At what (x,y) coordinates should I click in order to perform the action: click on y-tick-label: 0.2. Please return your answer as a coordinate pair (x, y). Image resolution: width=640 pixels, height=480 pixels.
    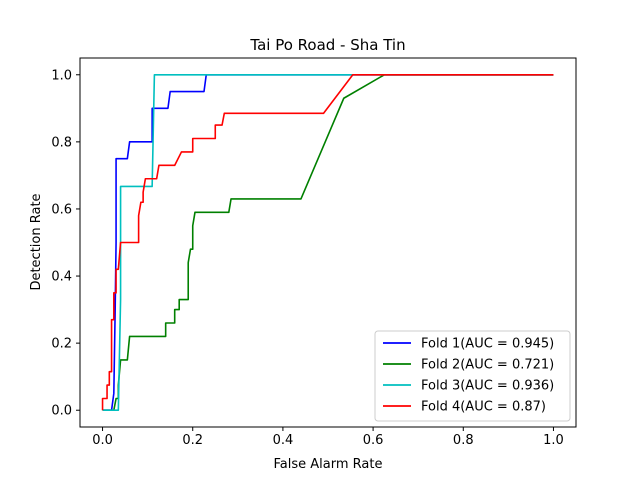
    Looking at the image, I should click on (61, 344).